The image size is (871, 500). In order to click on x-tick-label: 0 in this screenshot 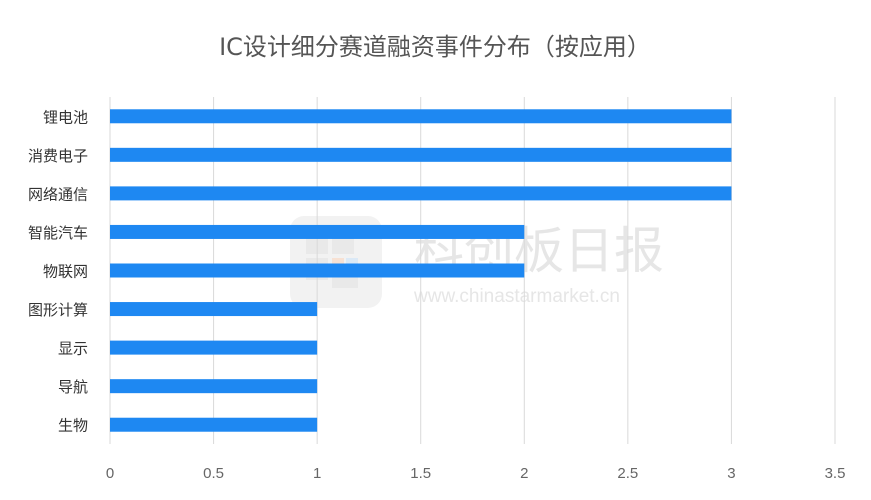, I will do `click(110, 473)`.